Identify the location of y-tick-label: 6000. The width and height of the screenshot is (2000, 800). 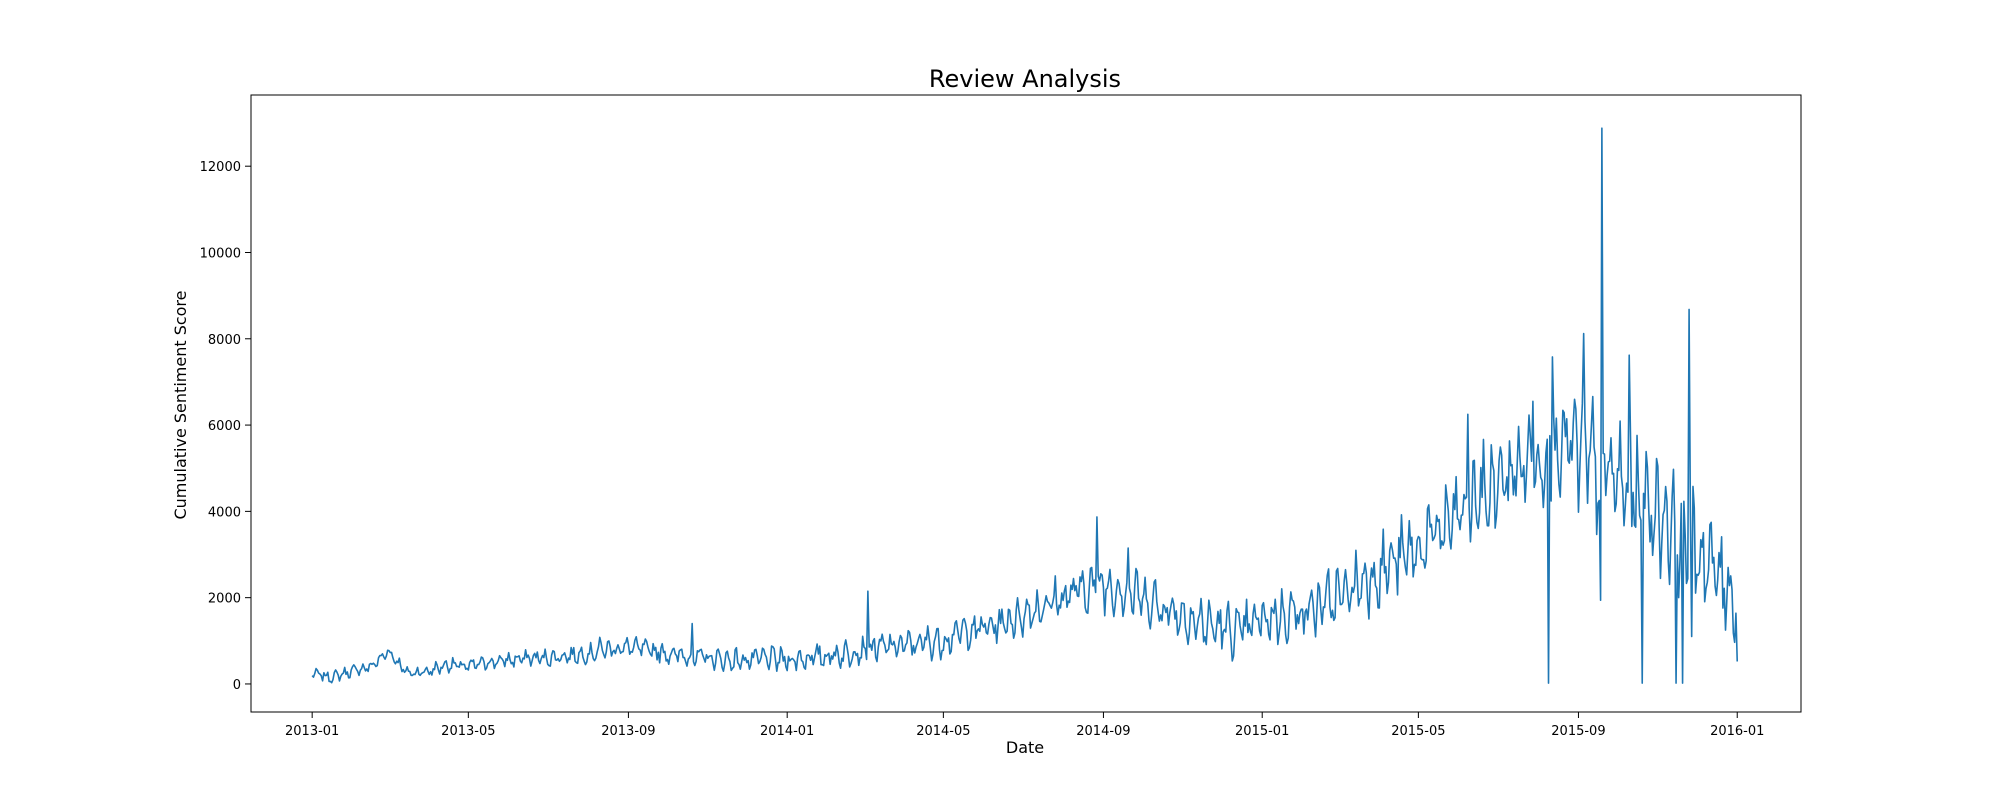
(224, 426).